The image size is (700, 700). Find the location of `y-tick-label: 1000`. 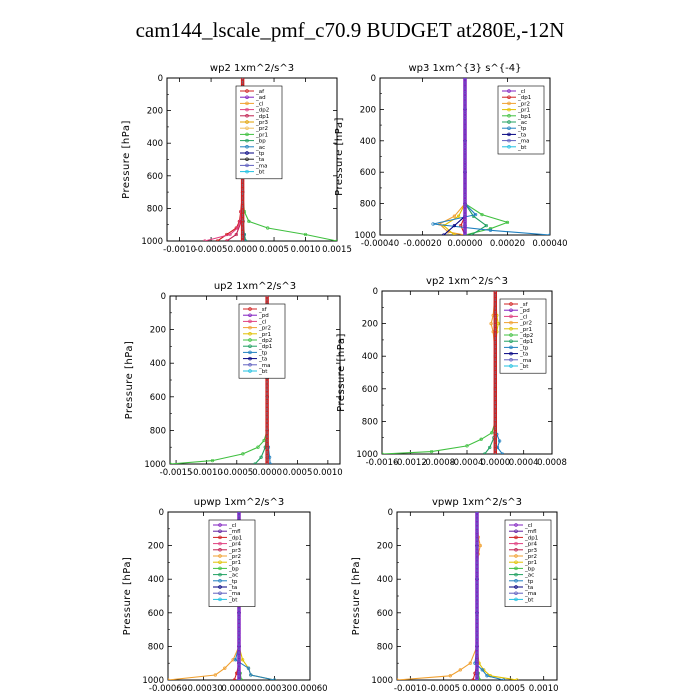

y-tick-label: 1000 is located at coordinates (155, 465).